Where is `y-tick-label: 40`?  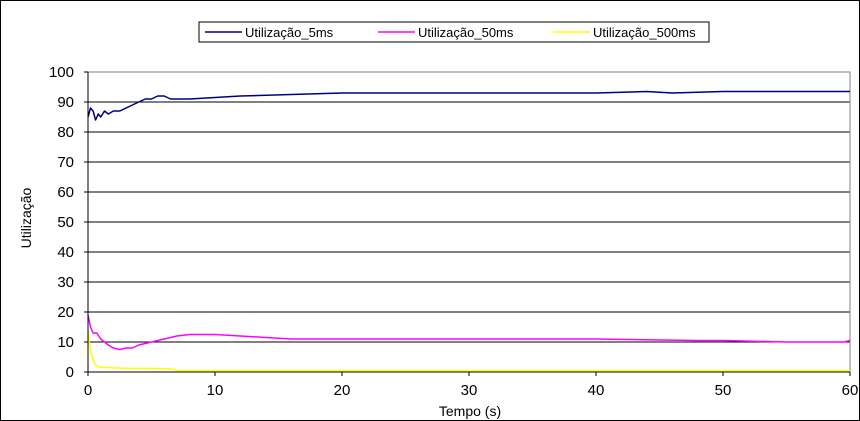 y-tick-label: 40 is located at coordinates (65, 252).